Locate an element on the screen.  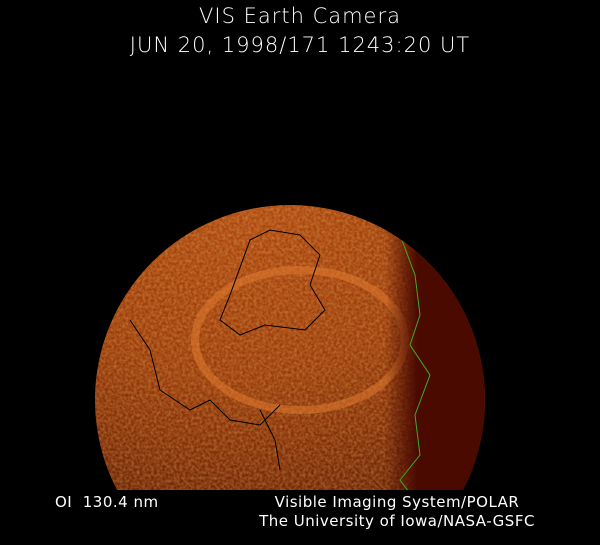
coastline-night is located at coordinates (415, 367).